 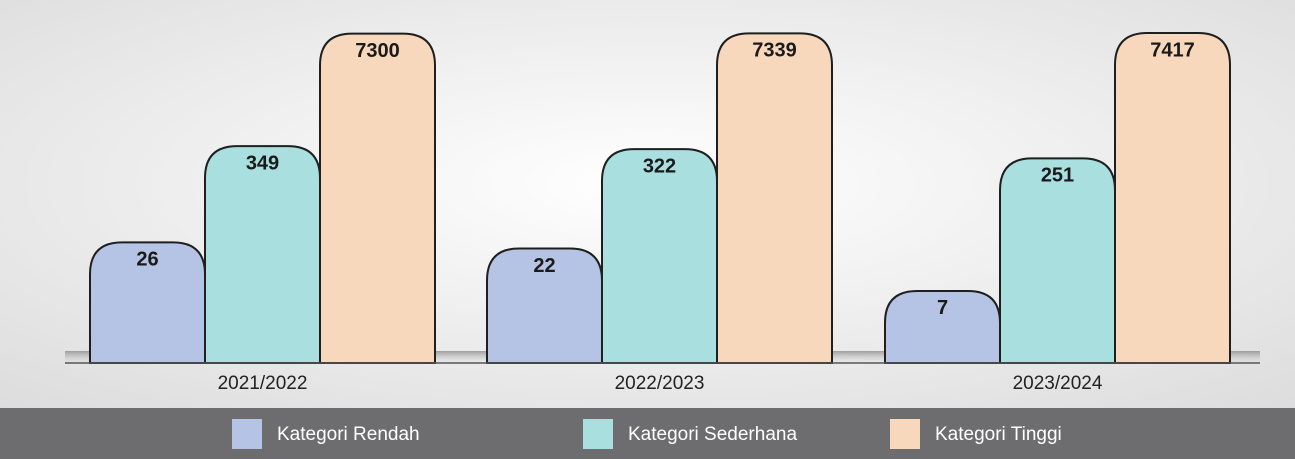 I want to click on value-label: 22, so click(x=544, y=266).